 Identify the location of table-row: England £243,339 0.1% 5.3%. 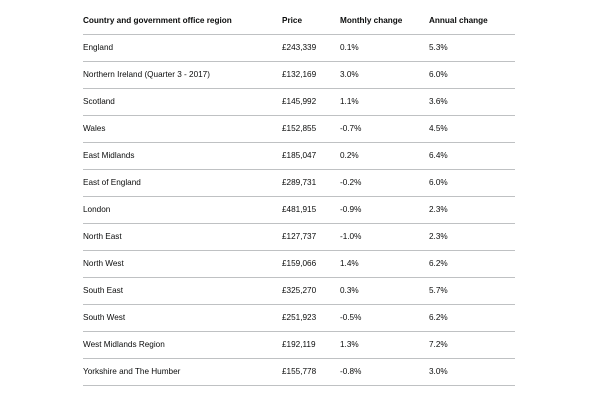
(299, 48).